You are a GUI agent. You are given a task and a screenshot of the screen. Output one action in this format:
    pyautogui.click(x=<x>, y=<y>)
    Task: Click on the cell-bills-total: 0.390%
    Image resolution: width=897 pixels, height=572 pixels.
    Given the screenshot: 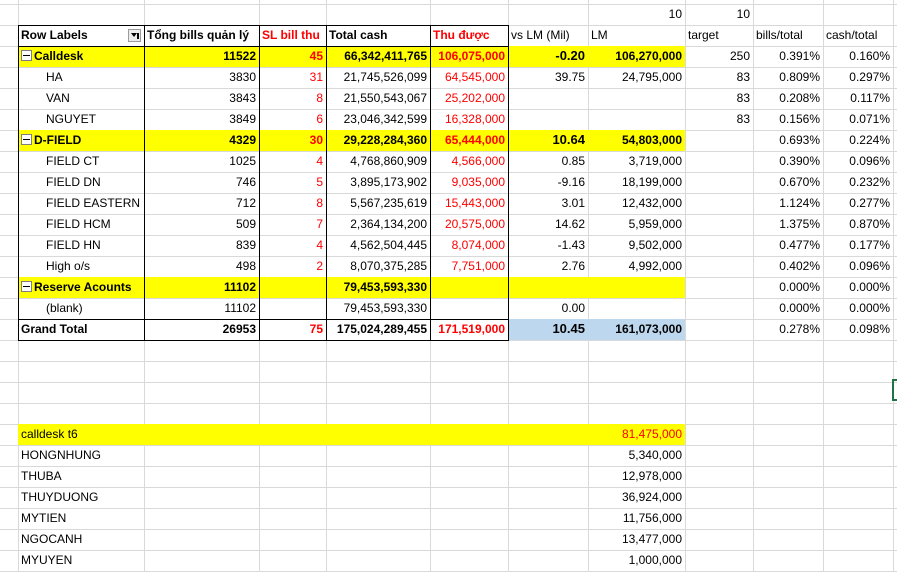 What is the action you would take?
    pyautogui.click(x=799, y=161)
    